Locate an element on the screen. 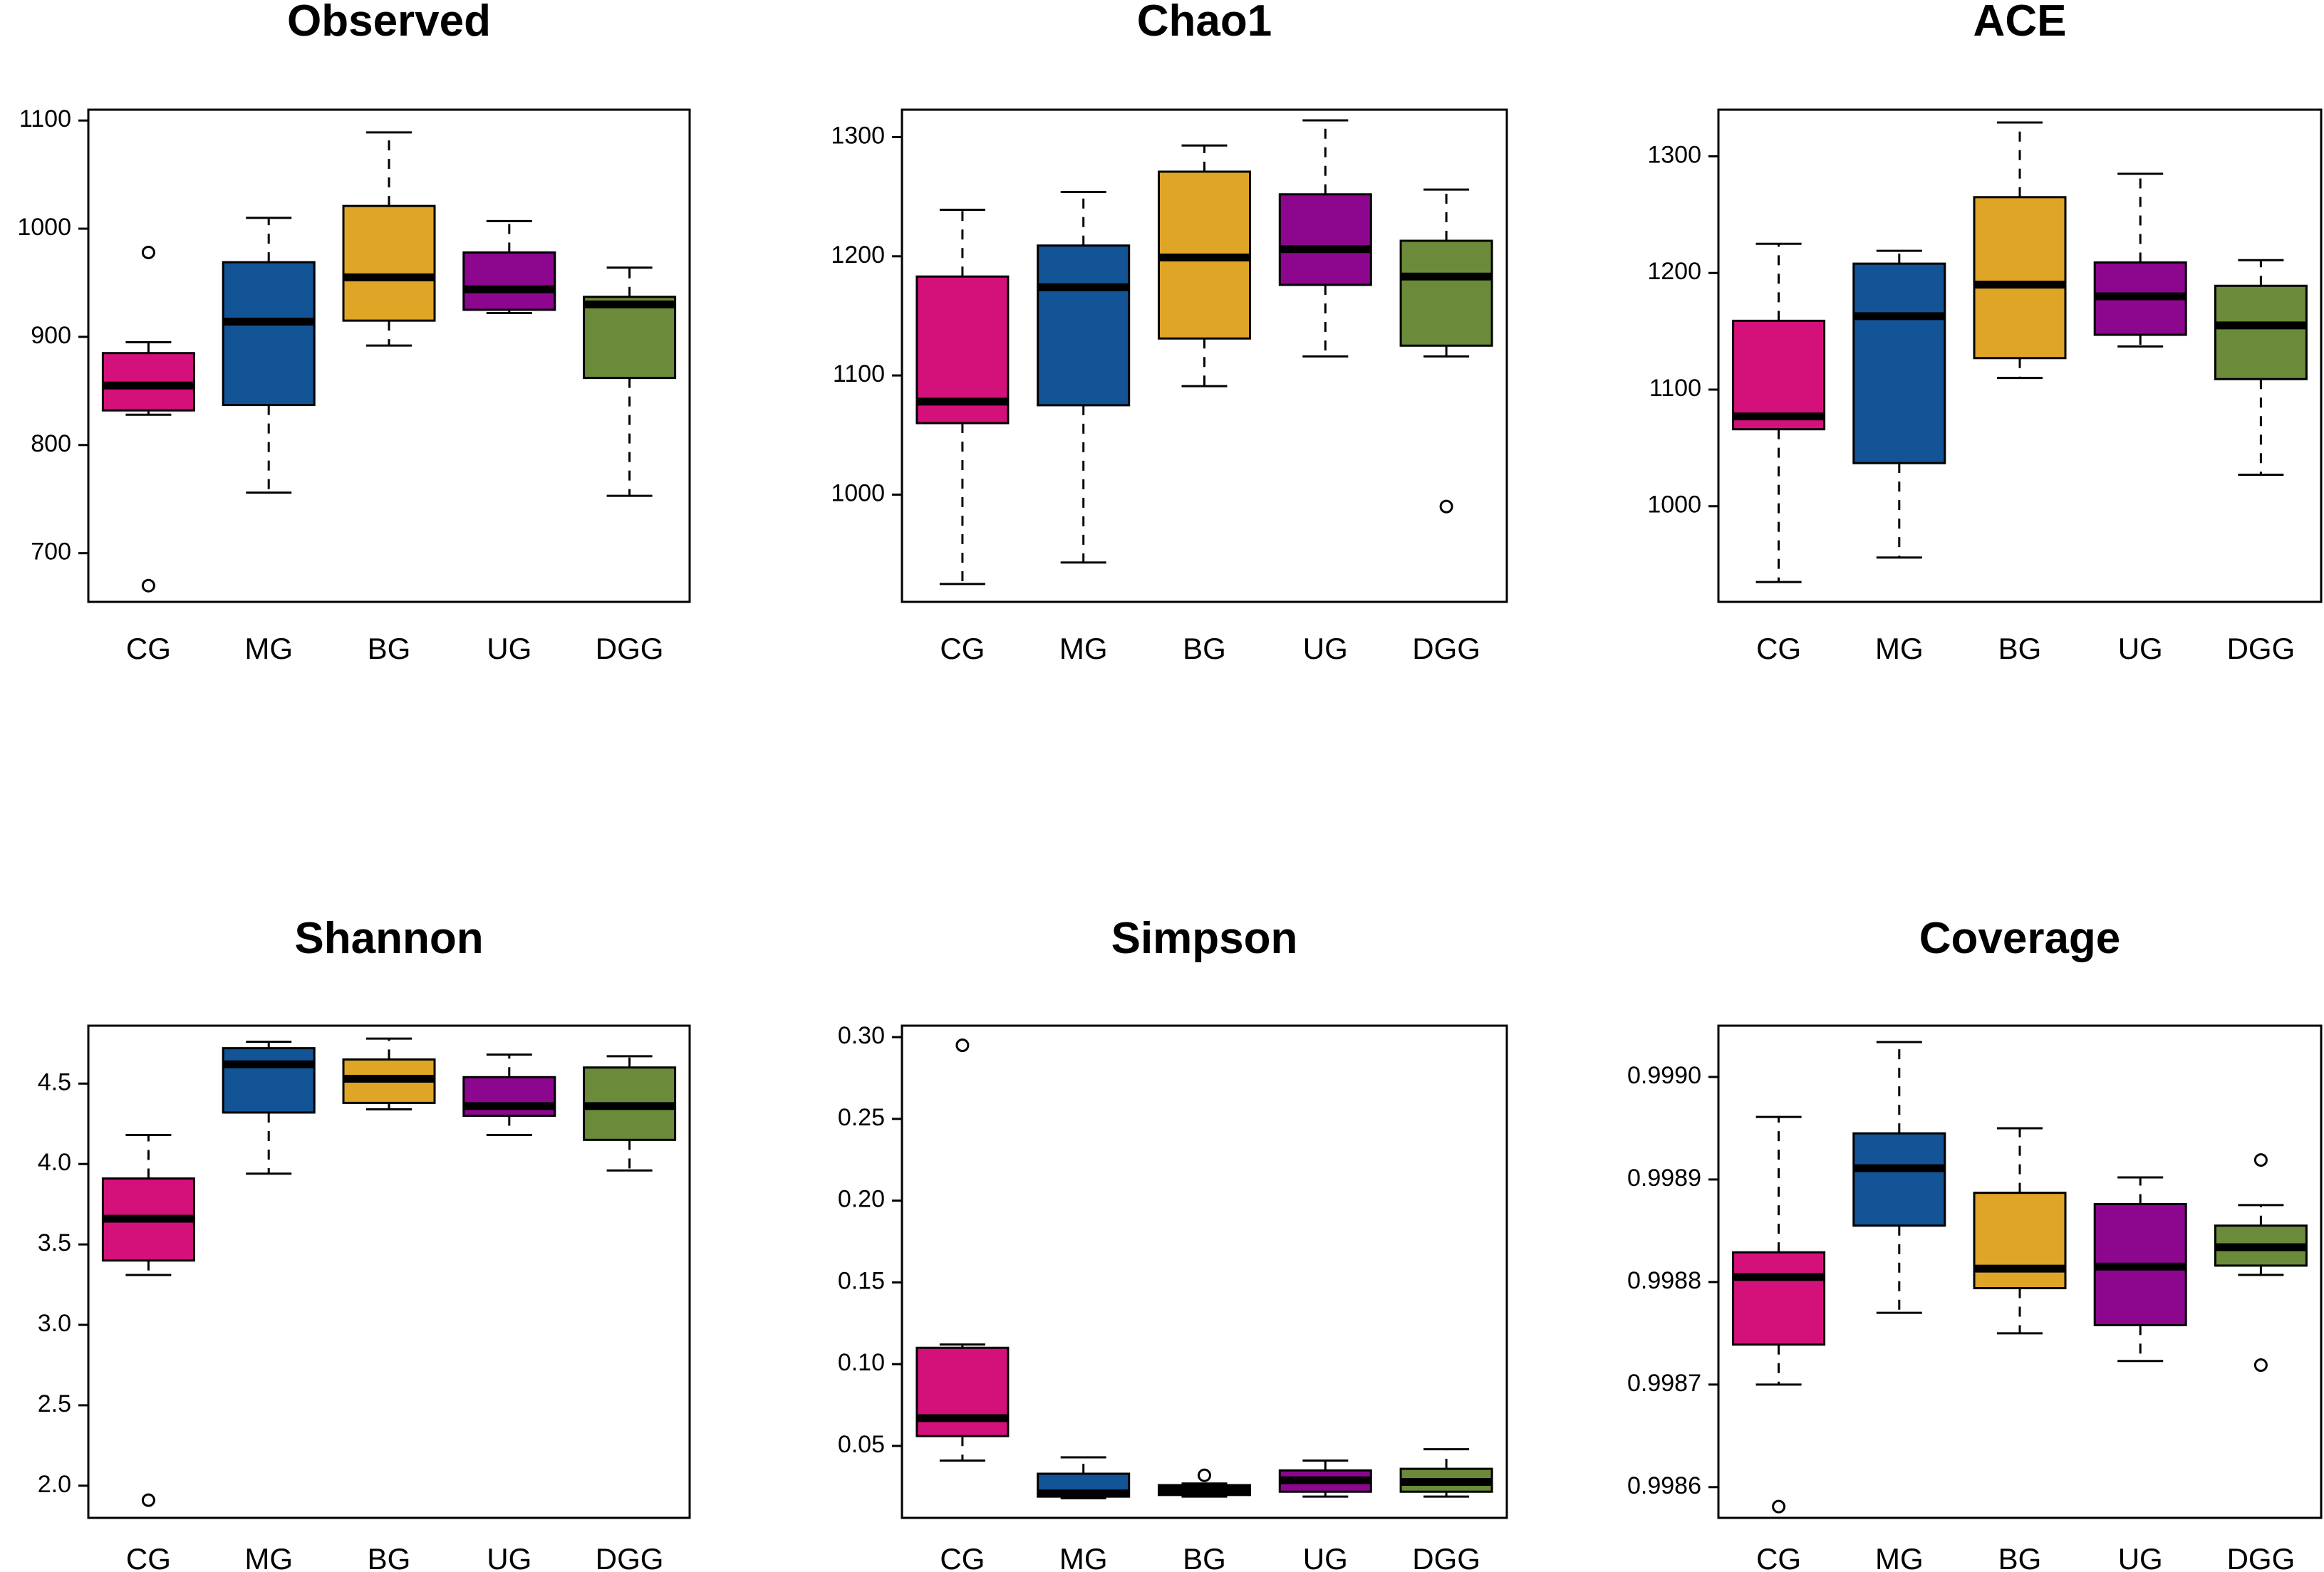 The height and width of the screenshot is (1572, 2324). y-tick-label: 0.15 is located at coordinates (861, 1281).